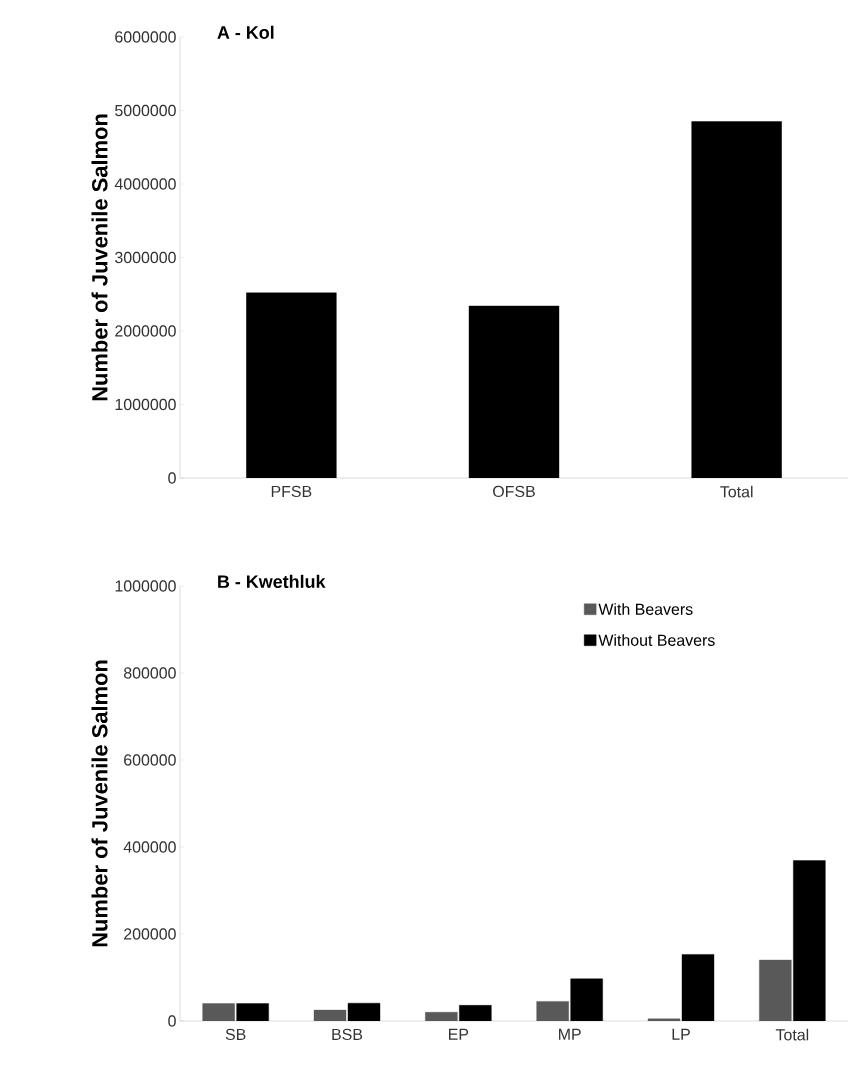  I want to click on y-tick-label: 3000000, so click(145, 257).